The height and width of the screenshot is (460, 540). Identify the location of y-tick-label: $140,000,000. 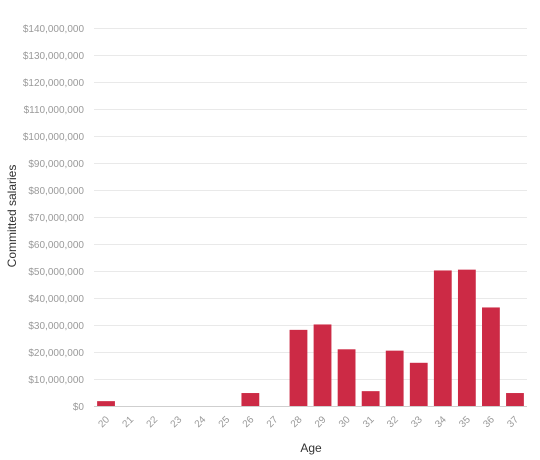
(54, 29).